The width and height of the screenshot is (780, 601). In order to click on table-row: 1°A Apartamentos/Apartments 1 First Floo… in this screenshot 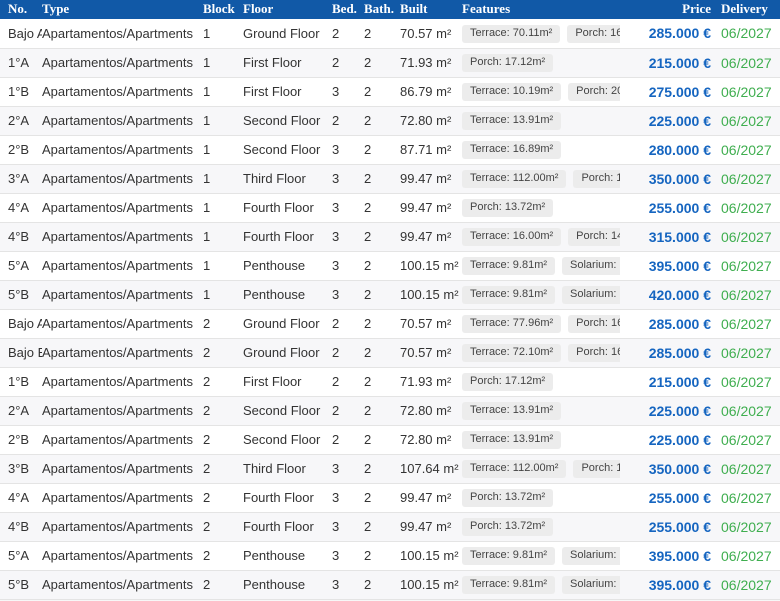, I will do `click(390, 63)`.